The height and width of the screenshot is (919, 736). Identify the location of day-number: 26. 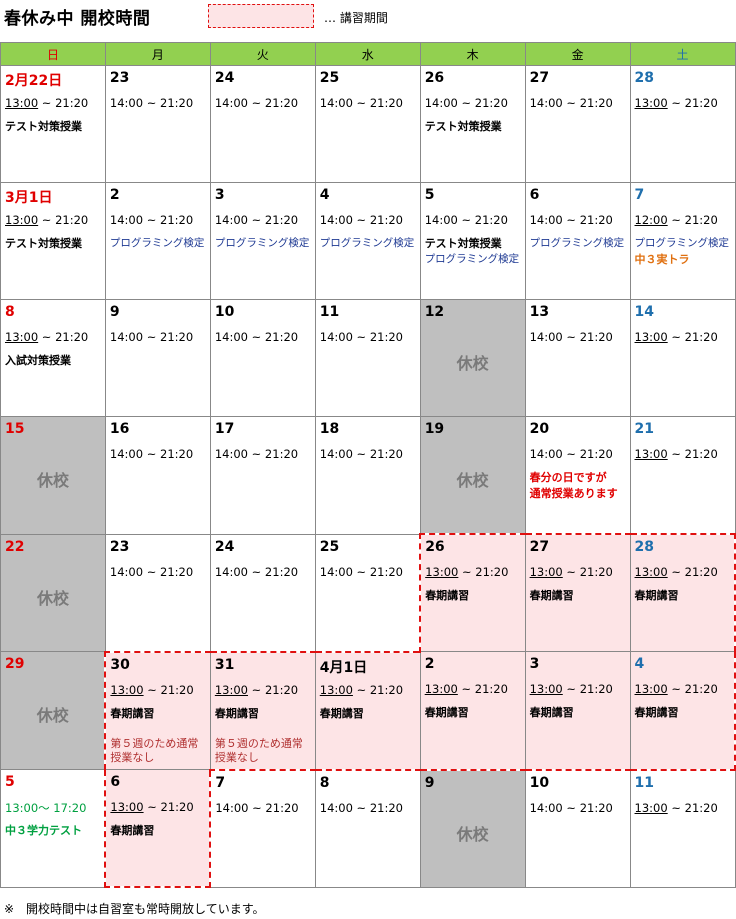
(435, 547).